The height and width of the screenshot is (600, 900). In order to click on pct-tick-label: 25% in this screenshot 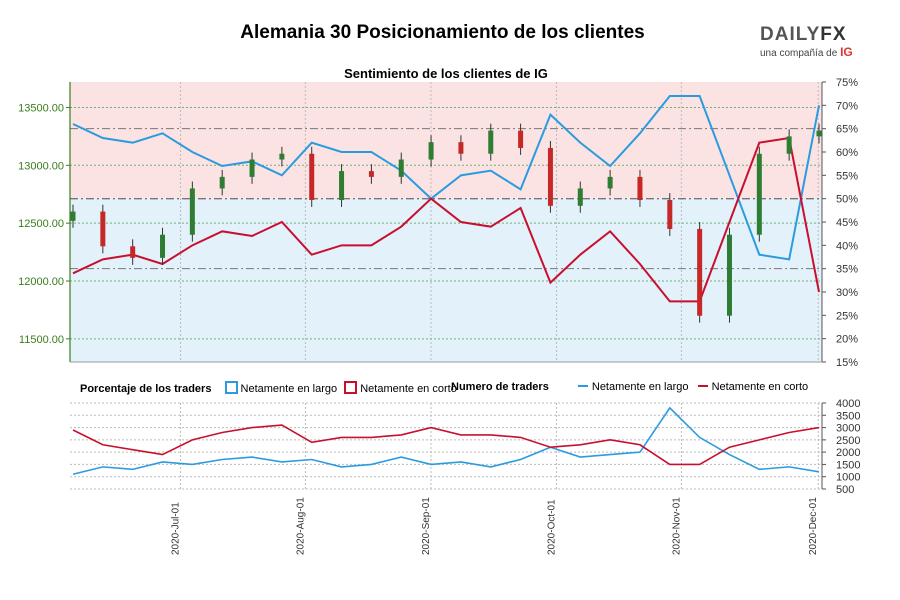, I will do `click(847, 316)`.